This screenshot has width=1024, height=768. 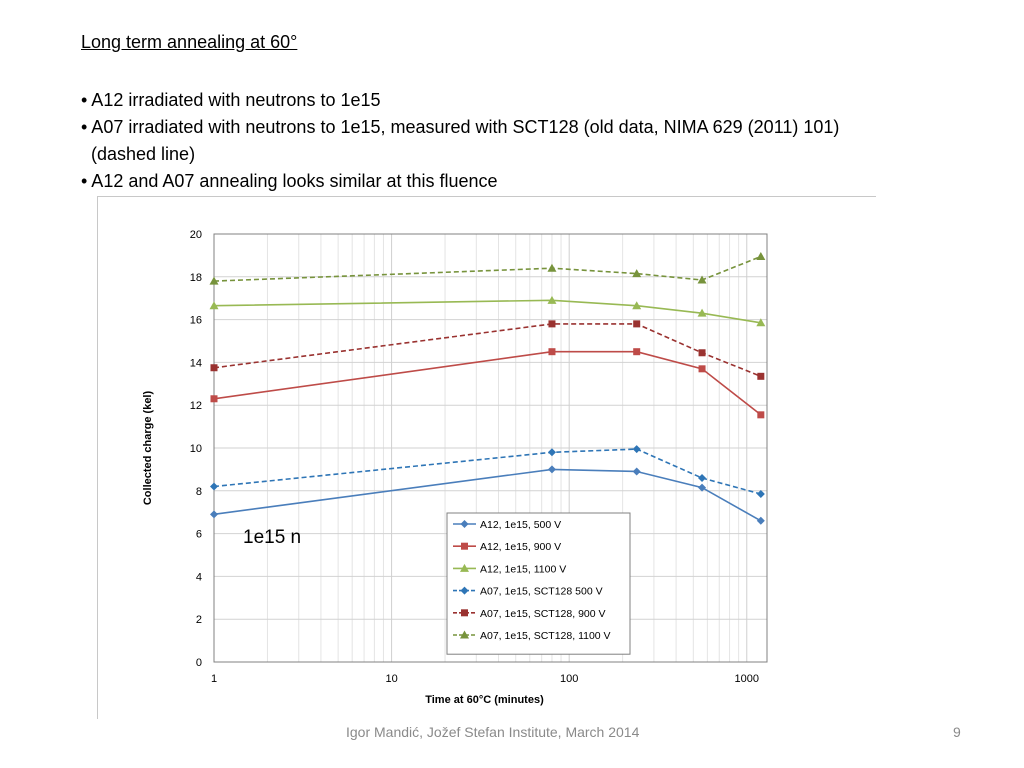 I want to click on y-tick-label: 6, so click(x=199, y=535).